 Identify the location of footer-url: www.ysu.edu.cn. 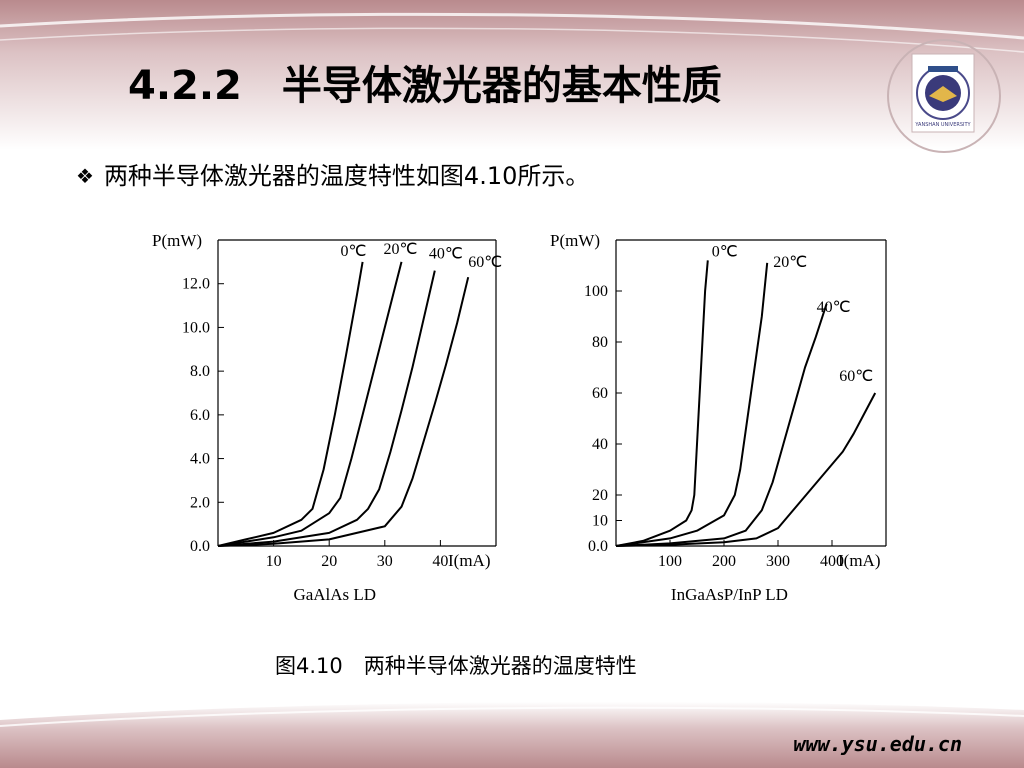
(877, 744).